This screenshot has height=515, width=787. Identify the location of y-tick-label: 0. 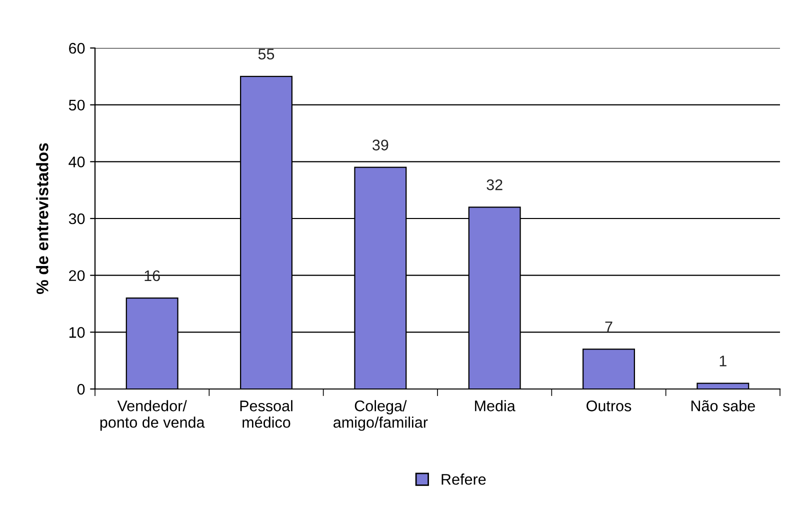
(81, 389).